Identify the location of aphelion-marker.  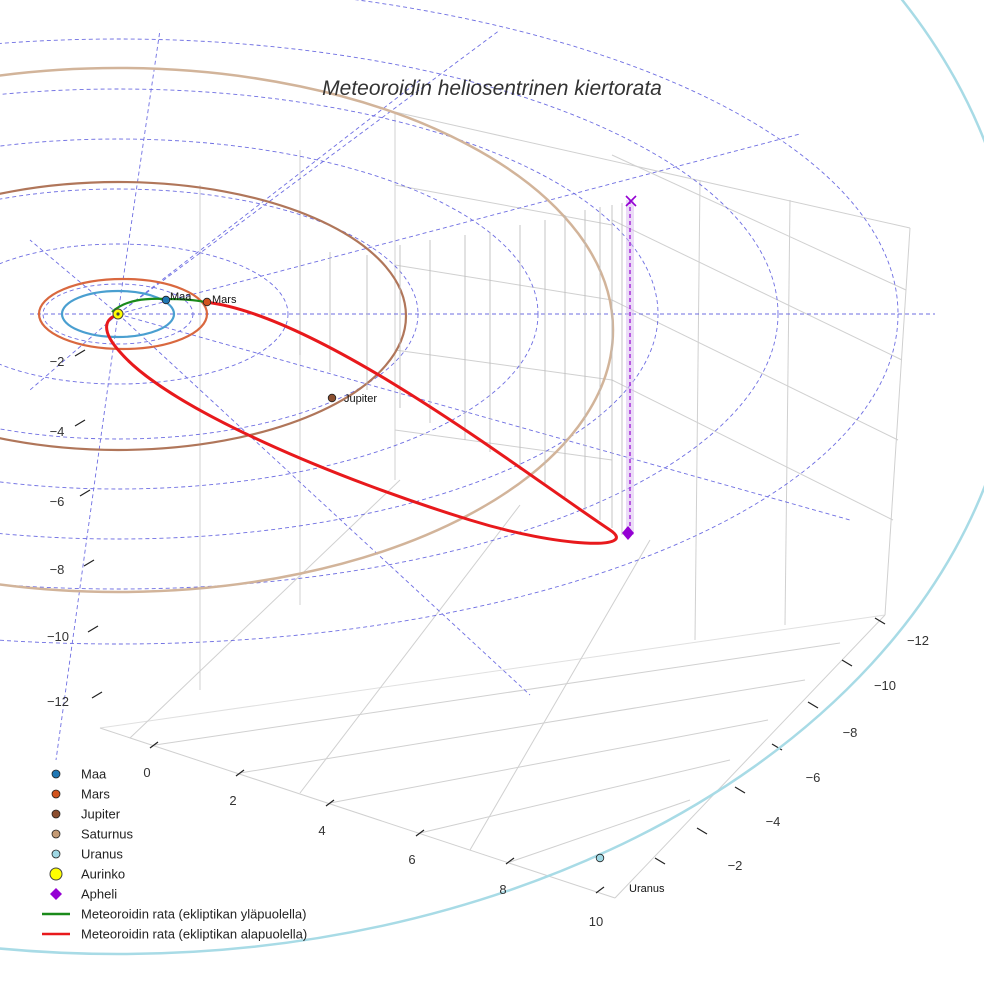
(628, 533).